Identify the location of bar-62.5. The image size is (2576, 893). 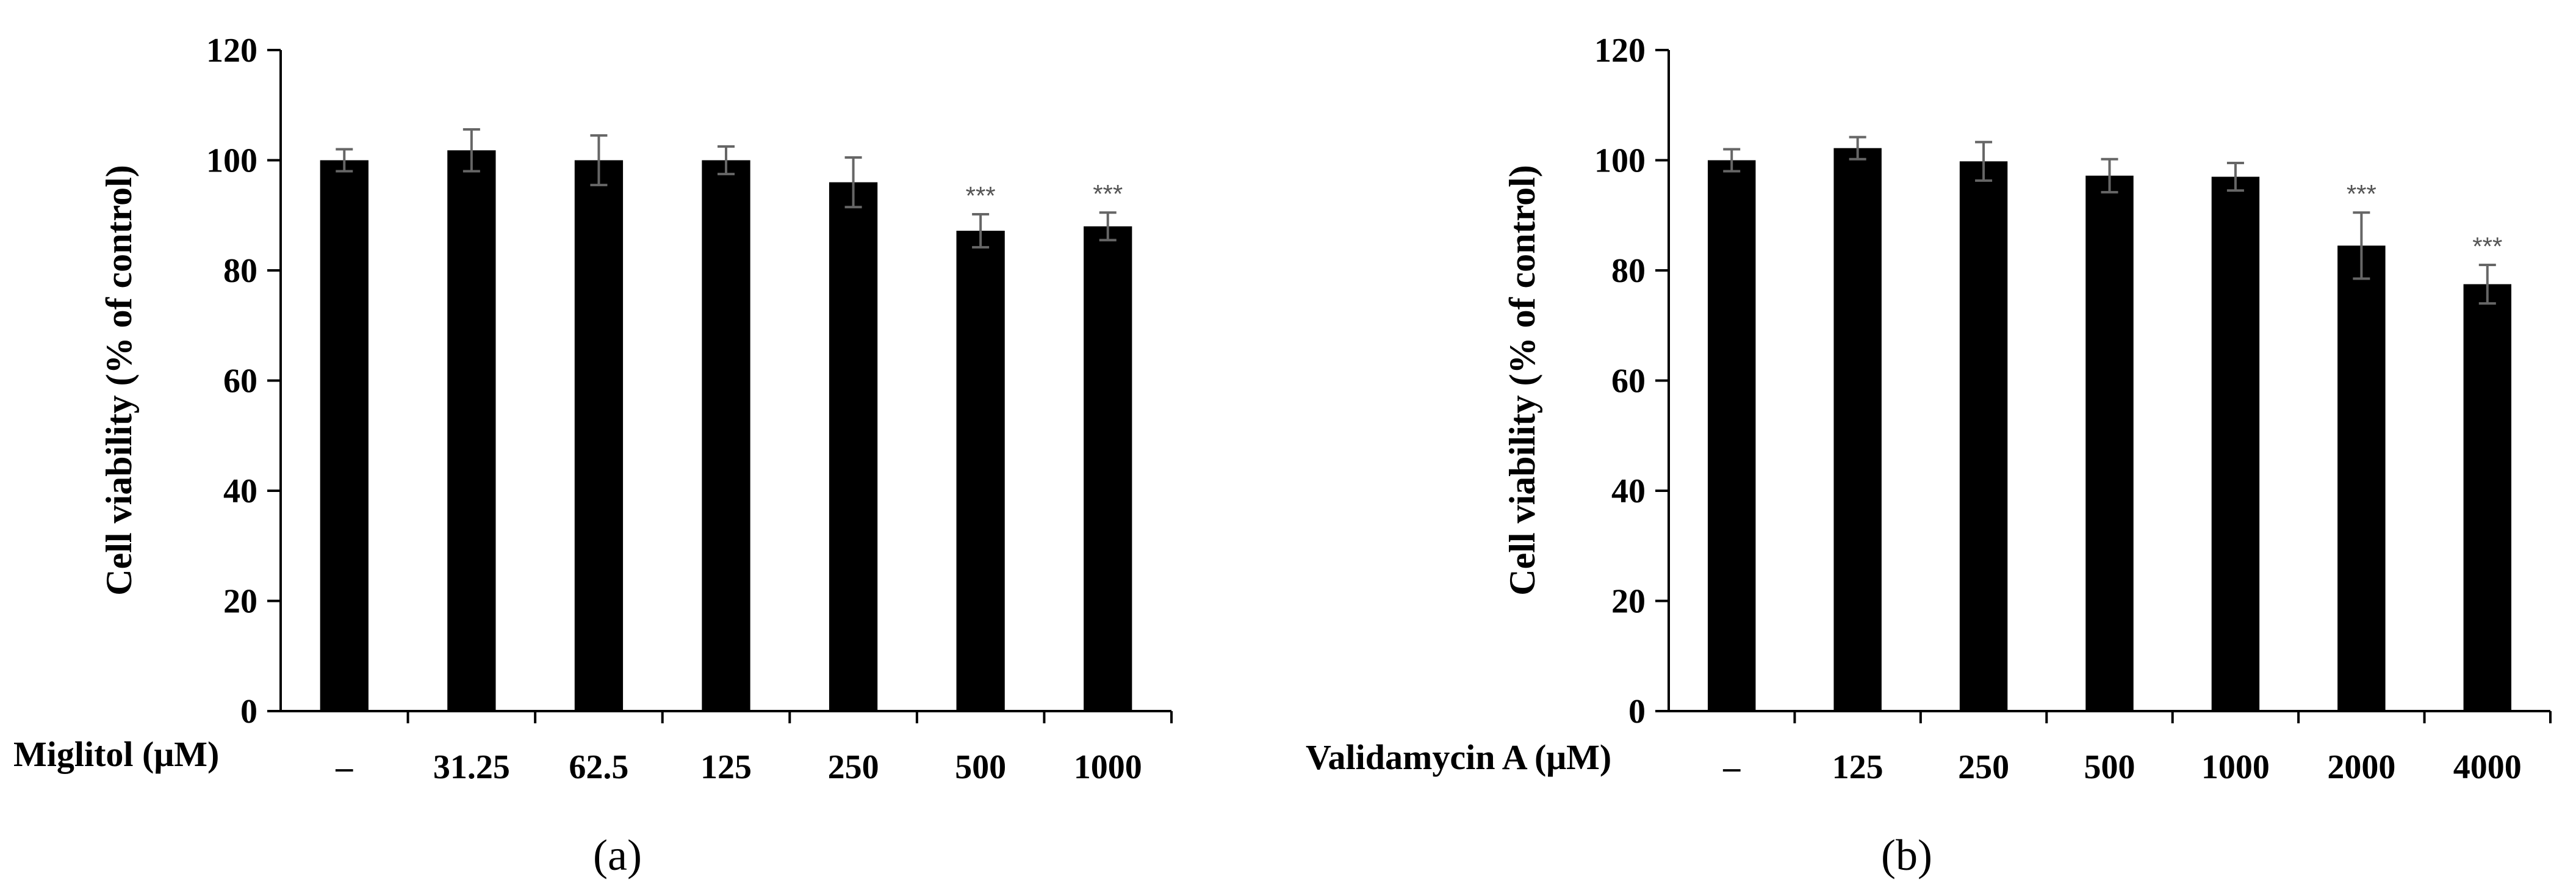
(599, 435).